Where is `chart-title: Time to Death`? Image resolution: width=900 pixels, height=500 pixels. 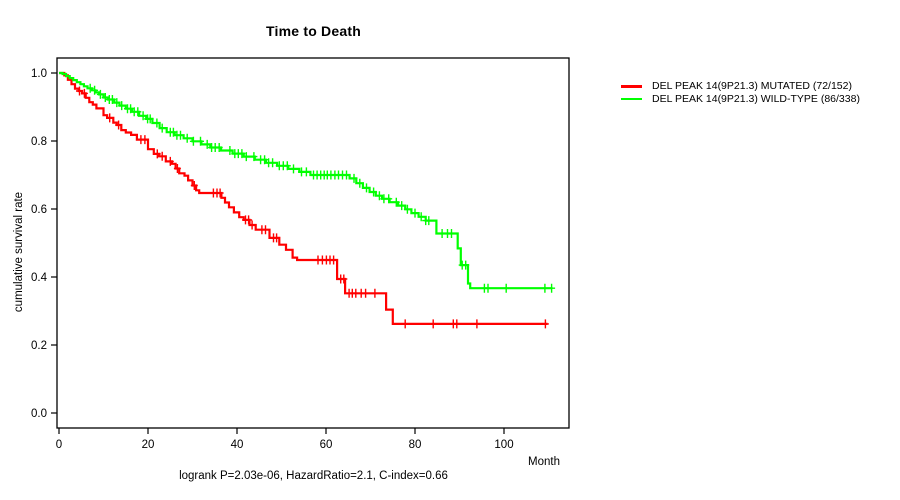
chart-title: Time to Death is located at coordinates (313, 31).